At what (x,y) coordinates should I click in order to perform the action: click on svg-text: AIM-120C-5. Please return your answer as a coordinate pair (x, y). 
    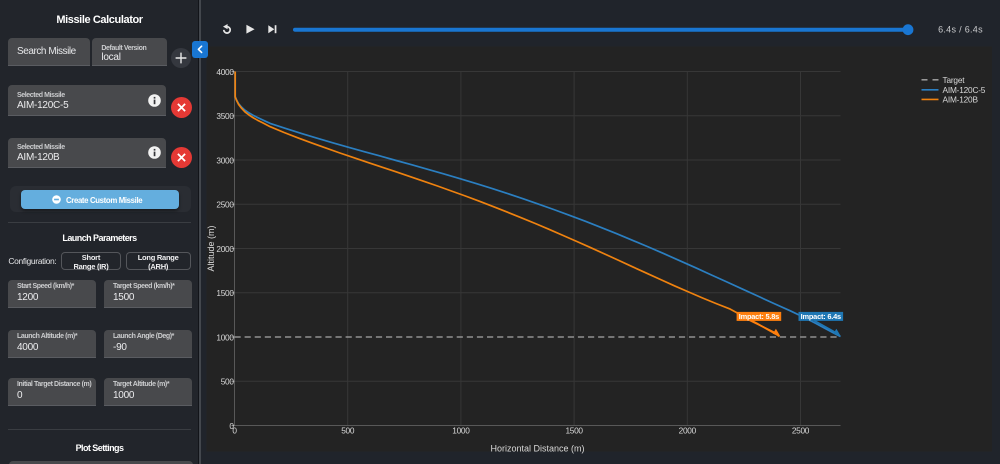
    Looking at the image, I should click on (964, 90).